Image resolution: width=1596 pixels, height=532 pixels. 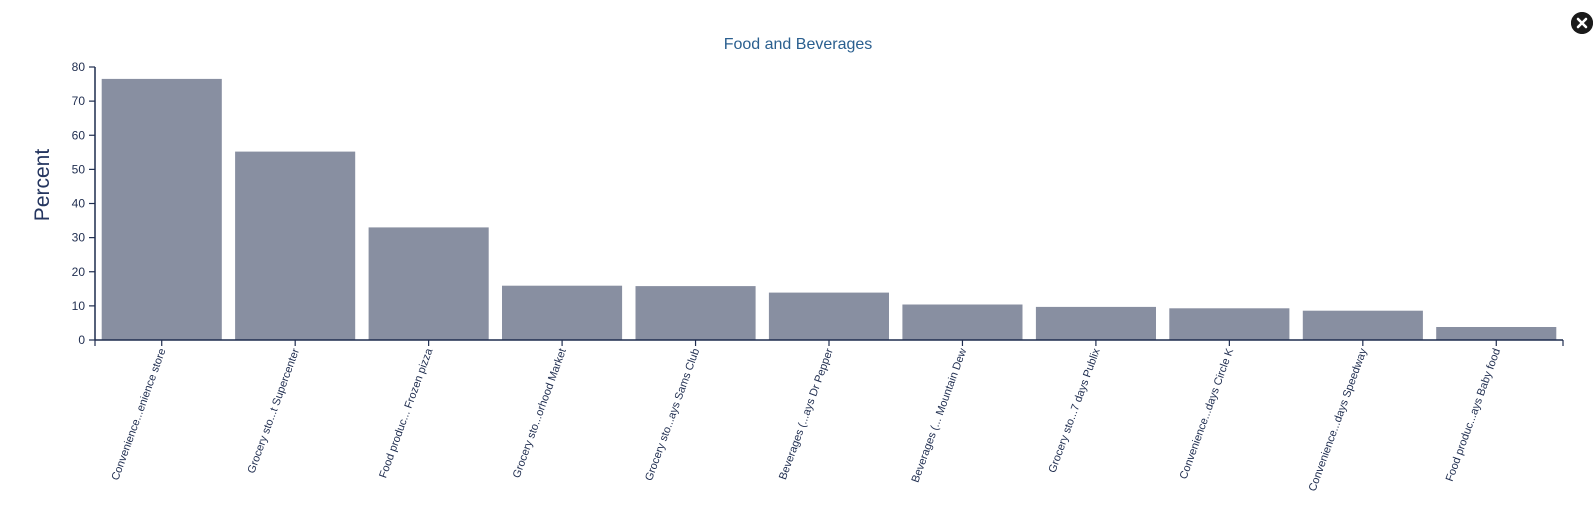 I want to click on y-tick-label: 80, so click(x=79, y=67).